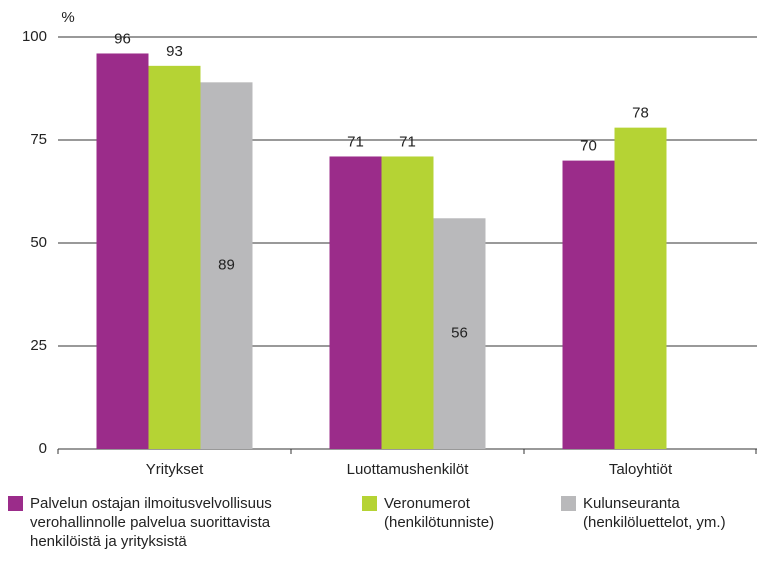  What do you see at coordinates (175, 469) in the screenshot?
I see `x-tick-label: Yritykset` at bounding box center [175, 469].